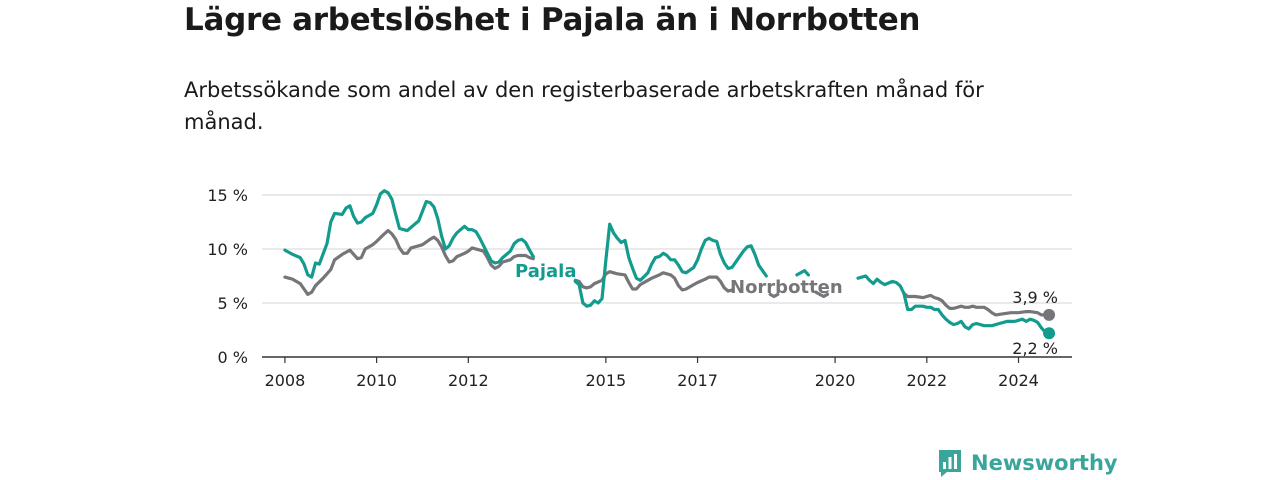 The width and height of the screenshot is (1280, 480). What do you see at coordinates (233, 303) in the screenshot?
I see `y-tick-label: 5 %` at bounding box center [233, 303].